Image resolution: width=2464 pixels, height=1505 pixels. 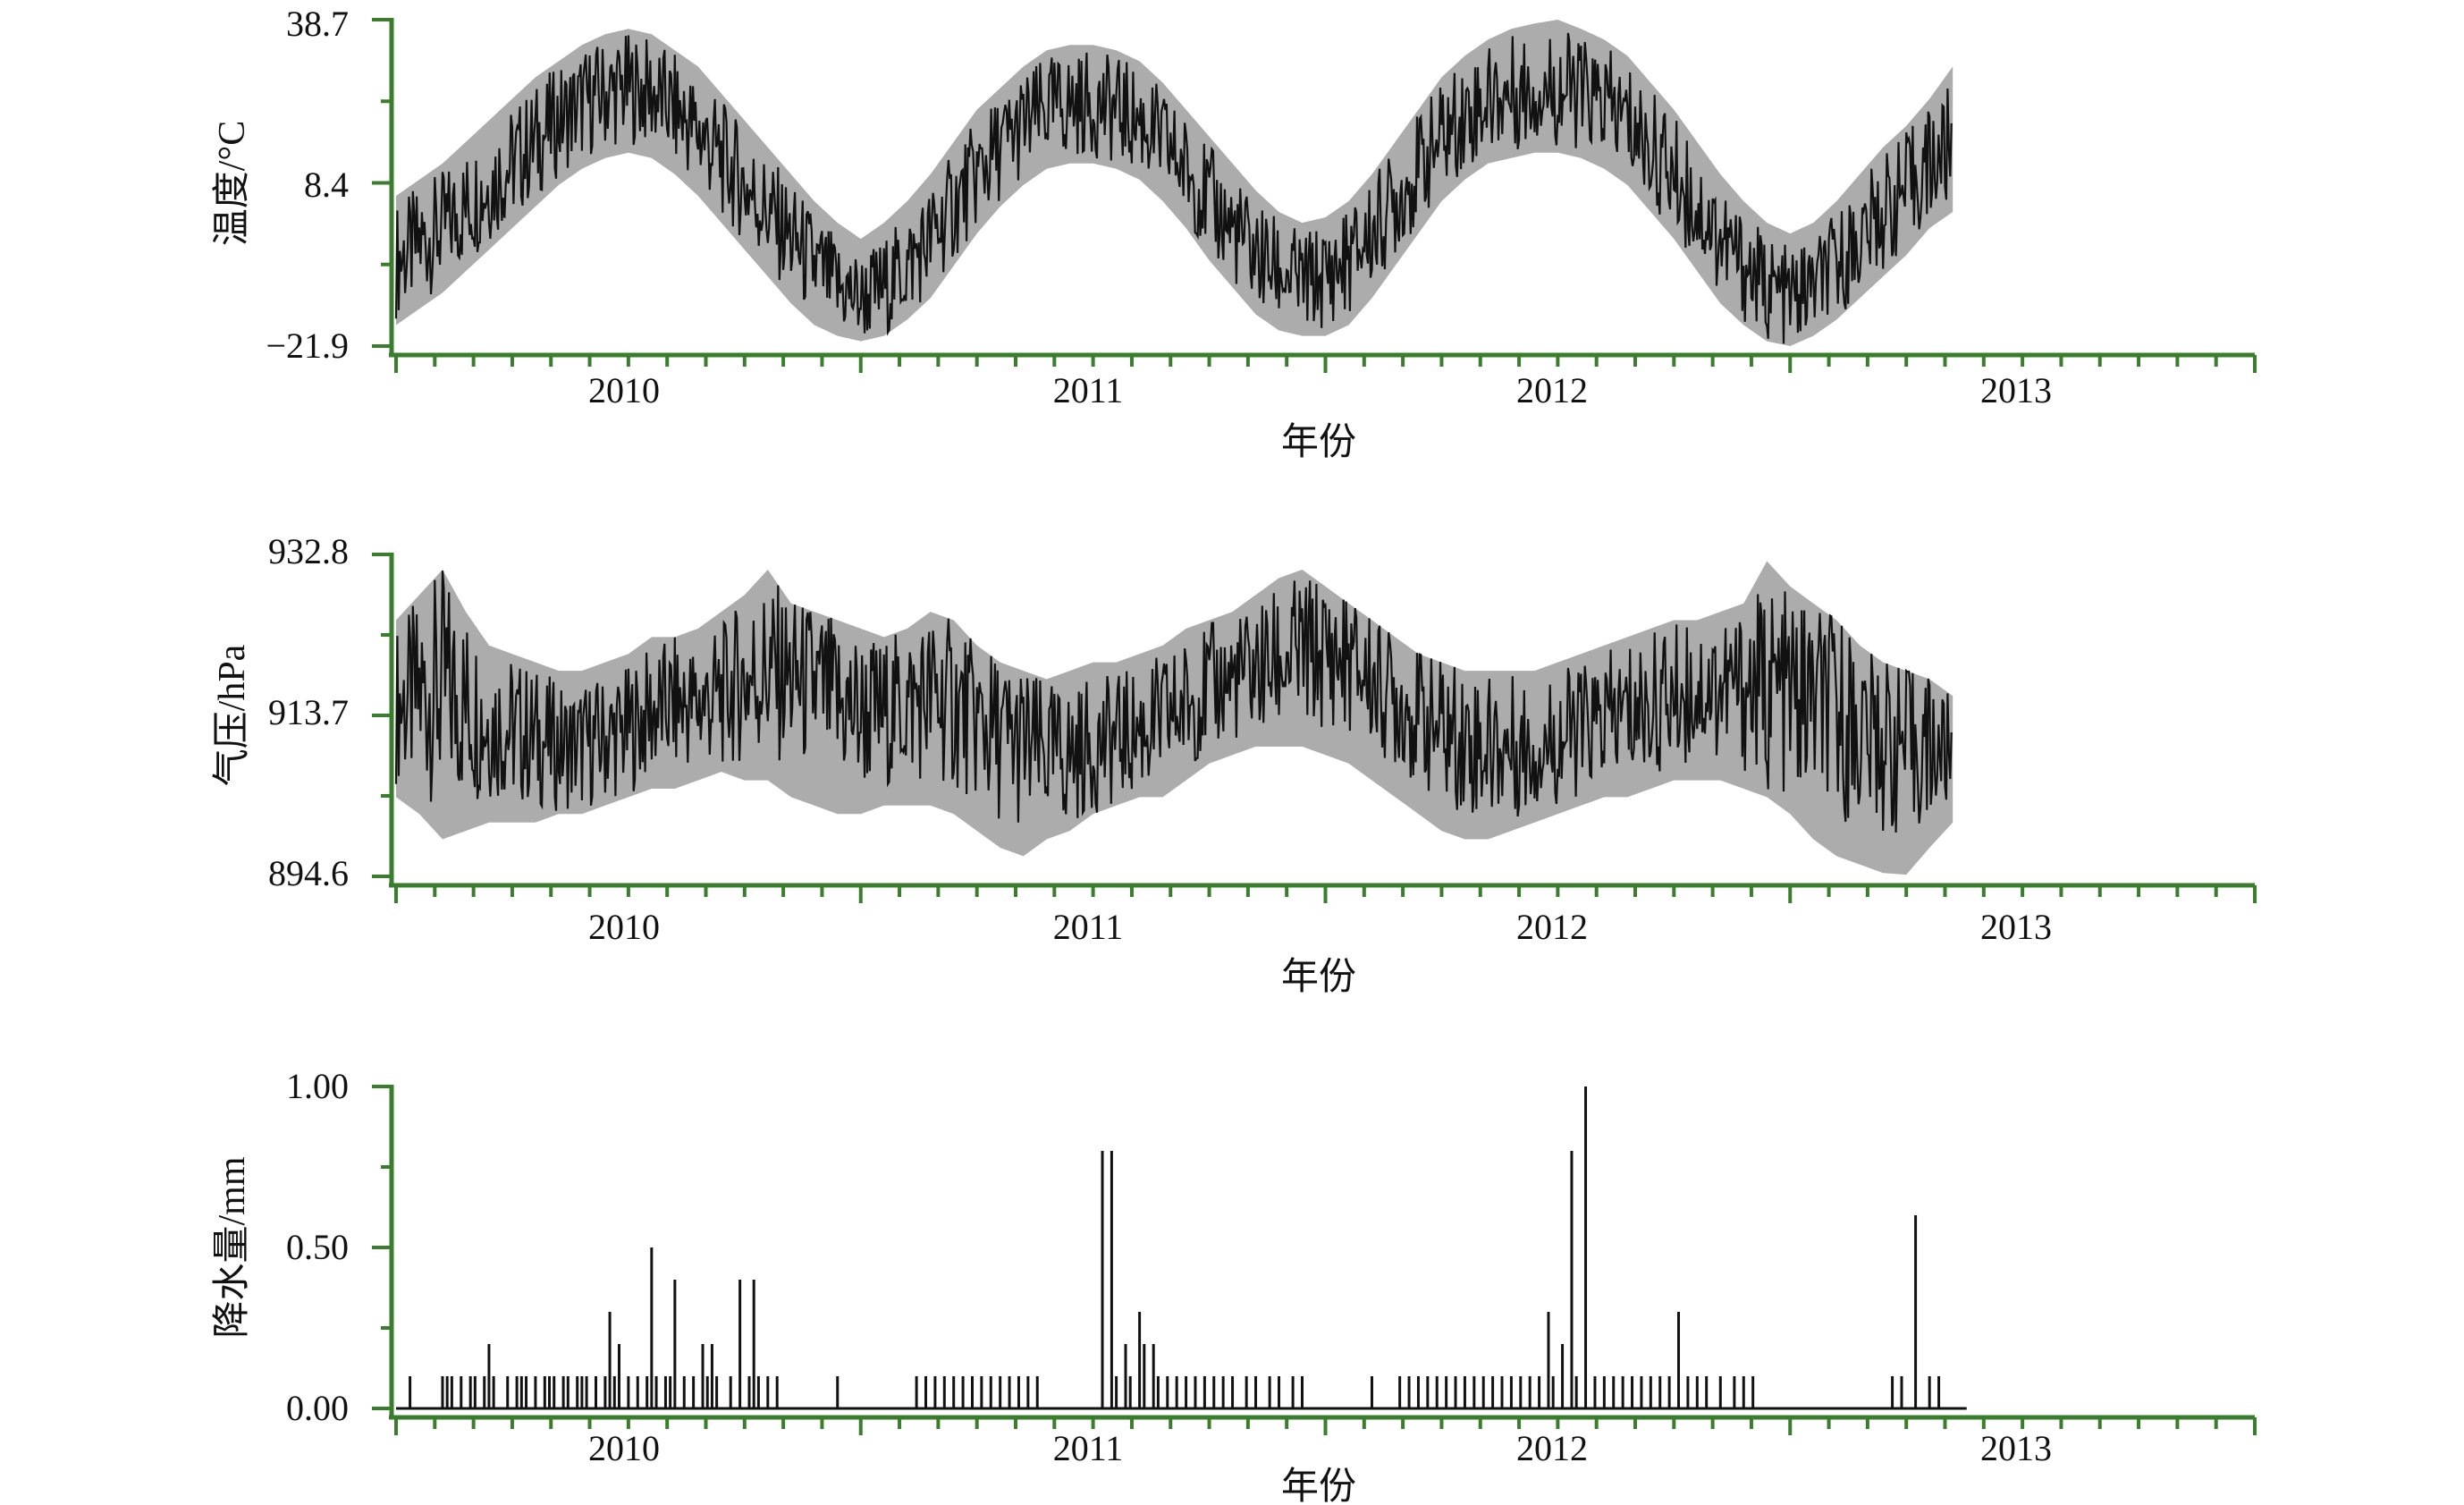 What do you see at coordinates (317, 1086) in the screenshot?
I see `precipitation-ytick-top: 1.00` at bounding box center [317, 1086].